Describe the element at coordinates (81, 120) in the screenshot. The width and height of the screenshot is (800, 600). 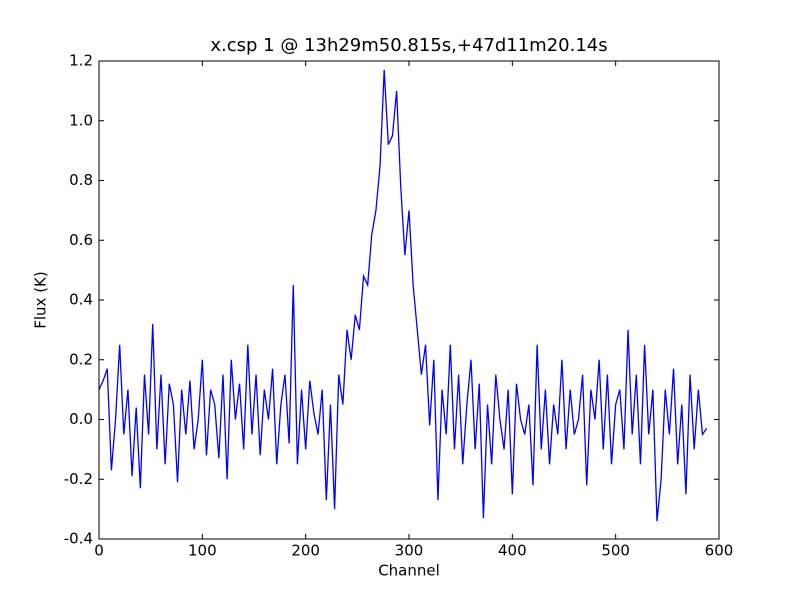
I see `y-tick-label: 1.0` at that location.